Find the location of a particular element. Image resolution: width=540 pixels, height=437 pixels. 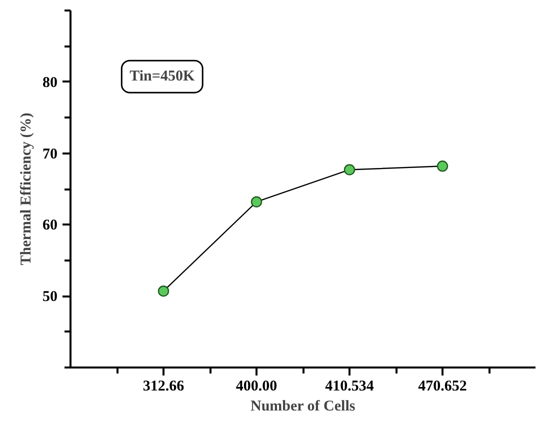

x-tick-label: 312.66 is located at coordinates (163, 386).